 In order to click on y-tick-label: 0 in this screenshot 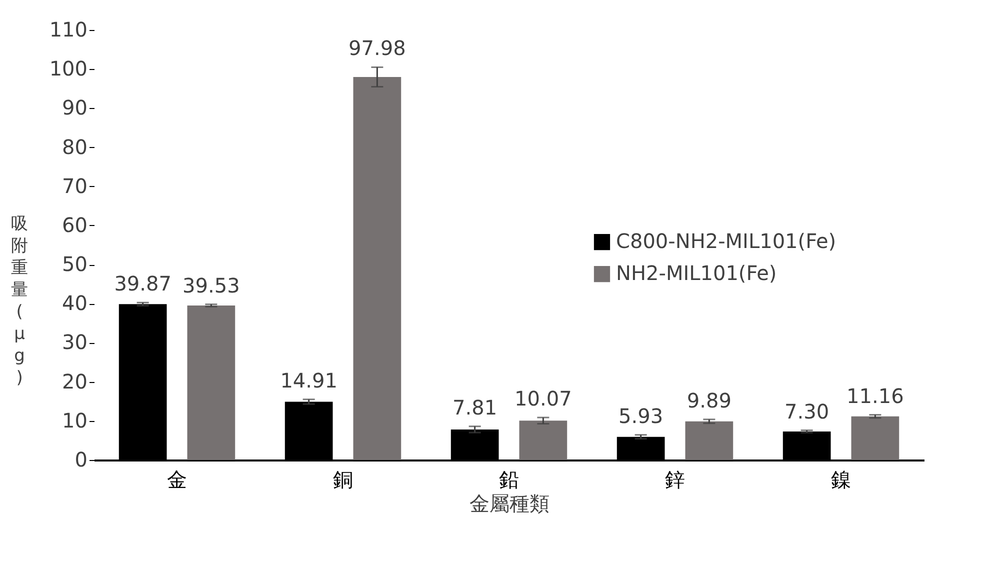, I will do `click(81, 460)`.